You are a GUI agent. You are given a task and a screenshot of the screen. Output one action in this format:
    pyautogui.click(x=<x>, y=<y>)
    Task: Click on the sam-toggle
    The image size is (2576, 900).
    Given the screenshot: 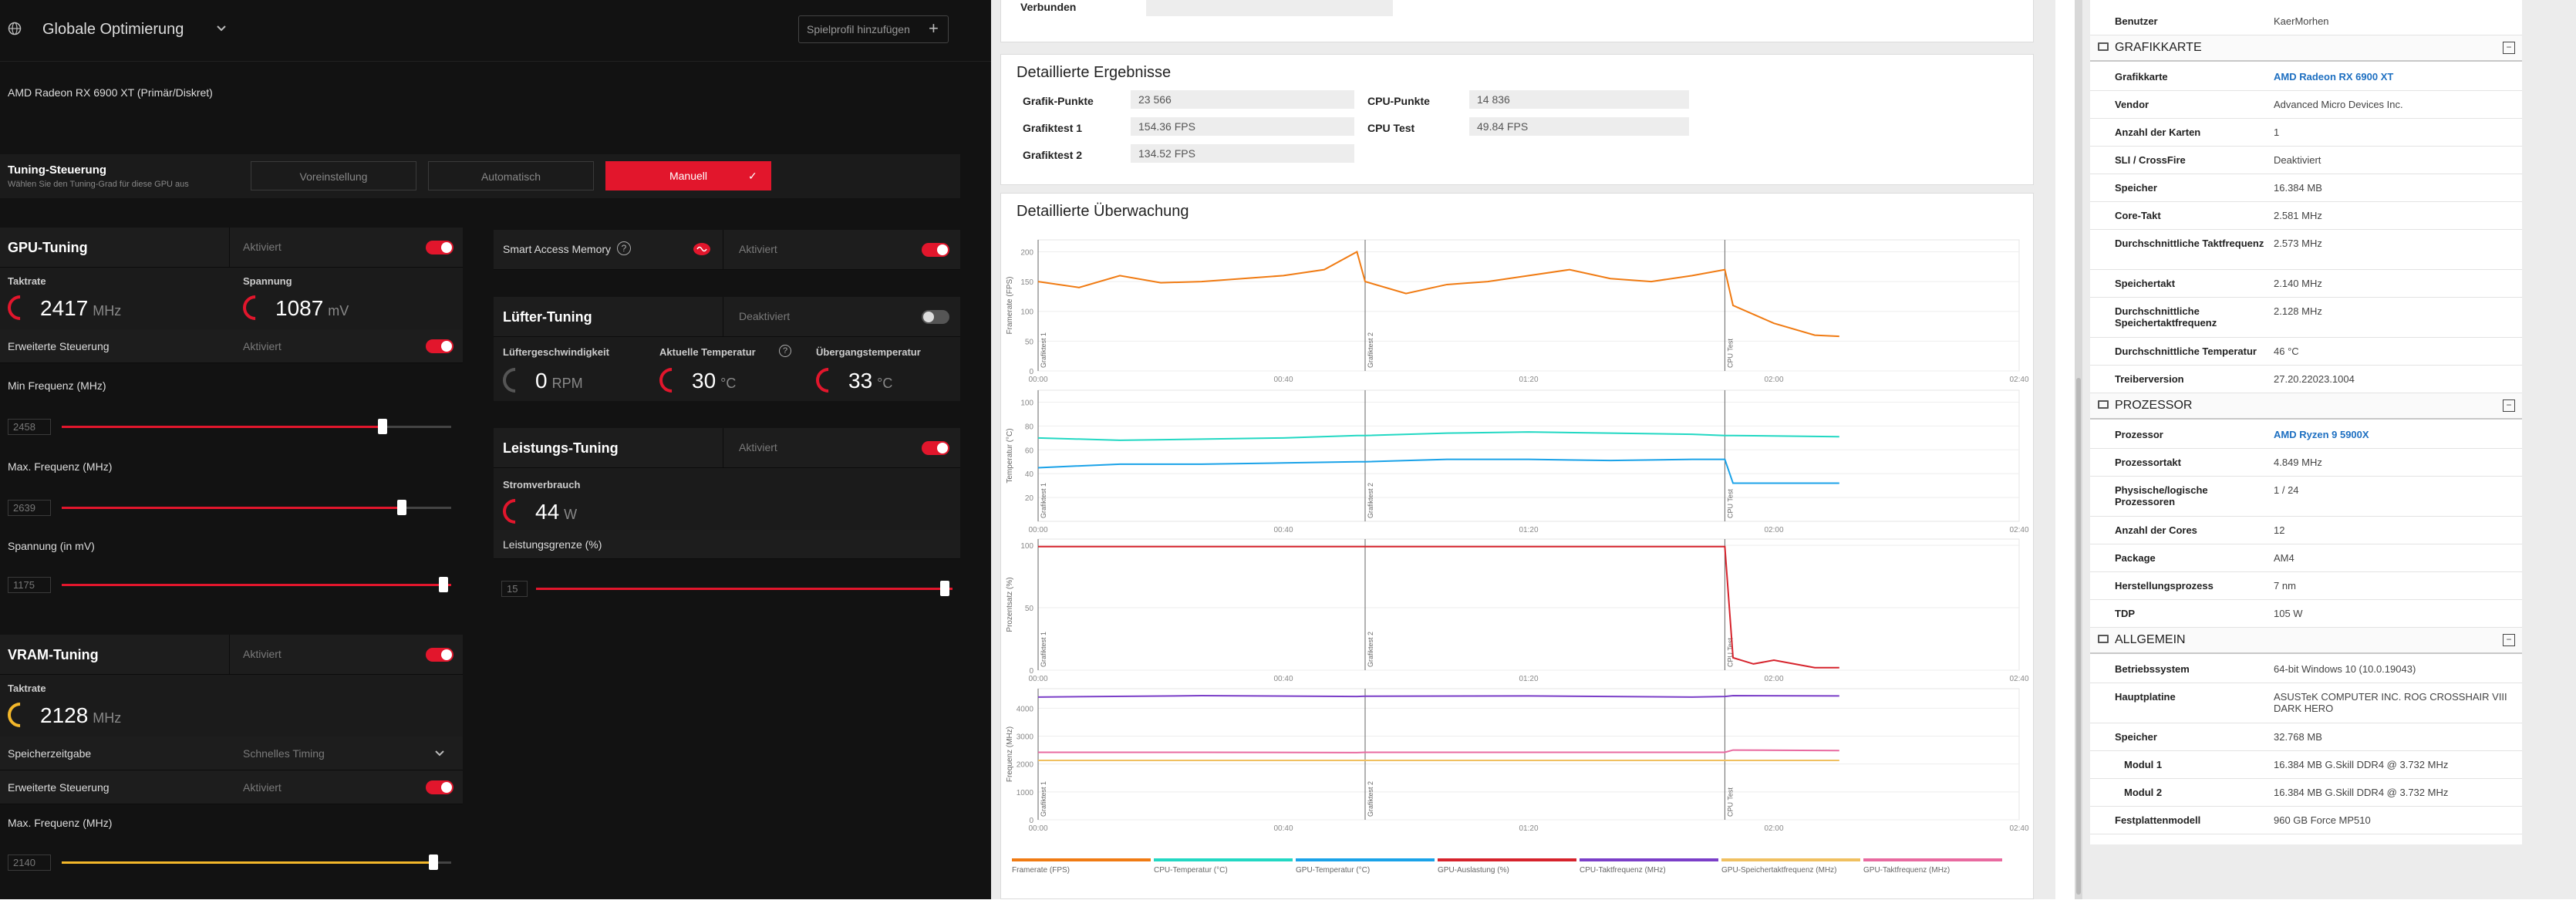 What is the action you would take?
    pyautogui.click(x=935, y=250)
    